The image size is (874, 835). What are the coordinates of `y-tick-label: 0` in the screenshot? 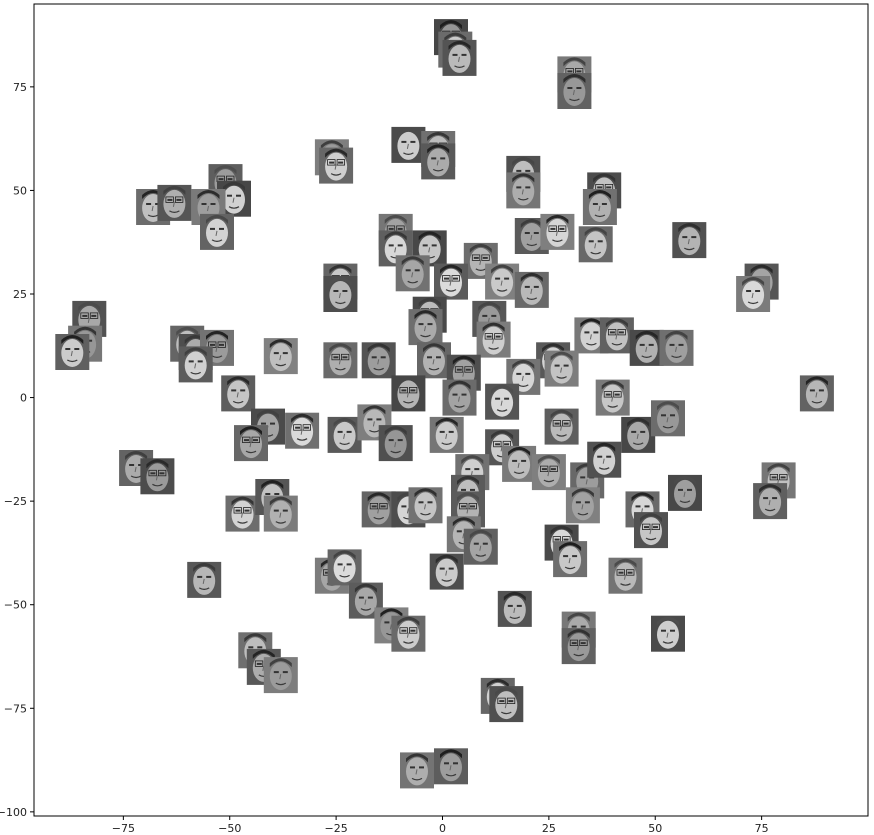 It's located at (23, 398).